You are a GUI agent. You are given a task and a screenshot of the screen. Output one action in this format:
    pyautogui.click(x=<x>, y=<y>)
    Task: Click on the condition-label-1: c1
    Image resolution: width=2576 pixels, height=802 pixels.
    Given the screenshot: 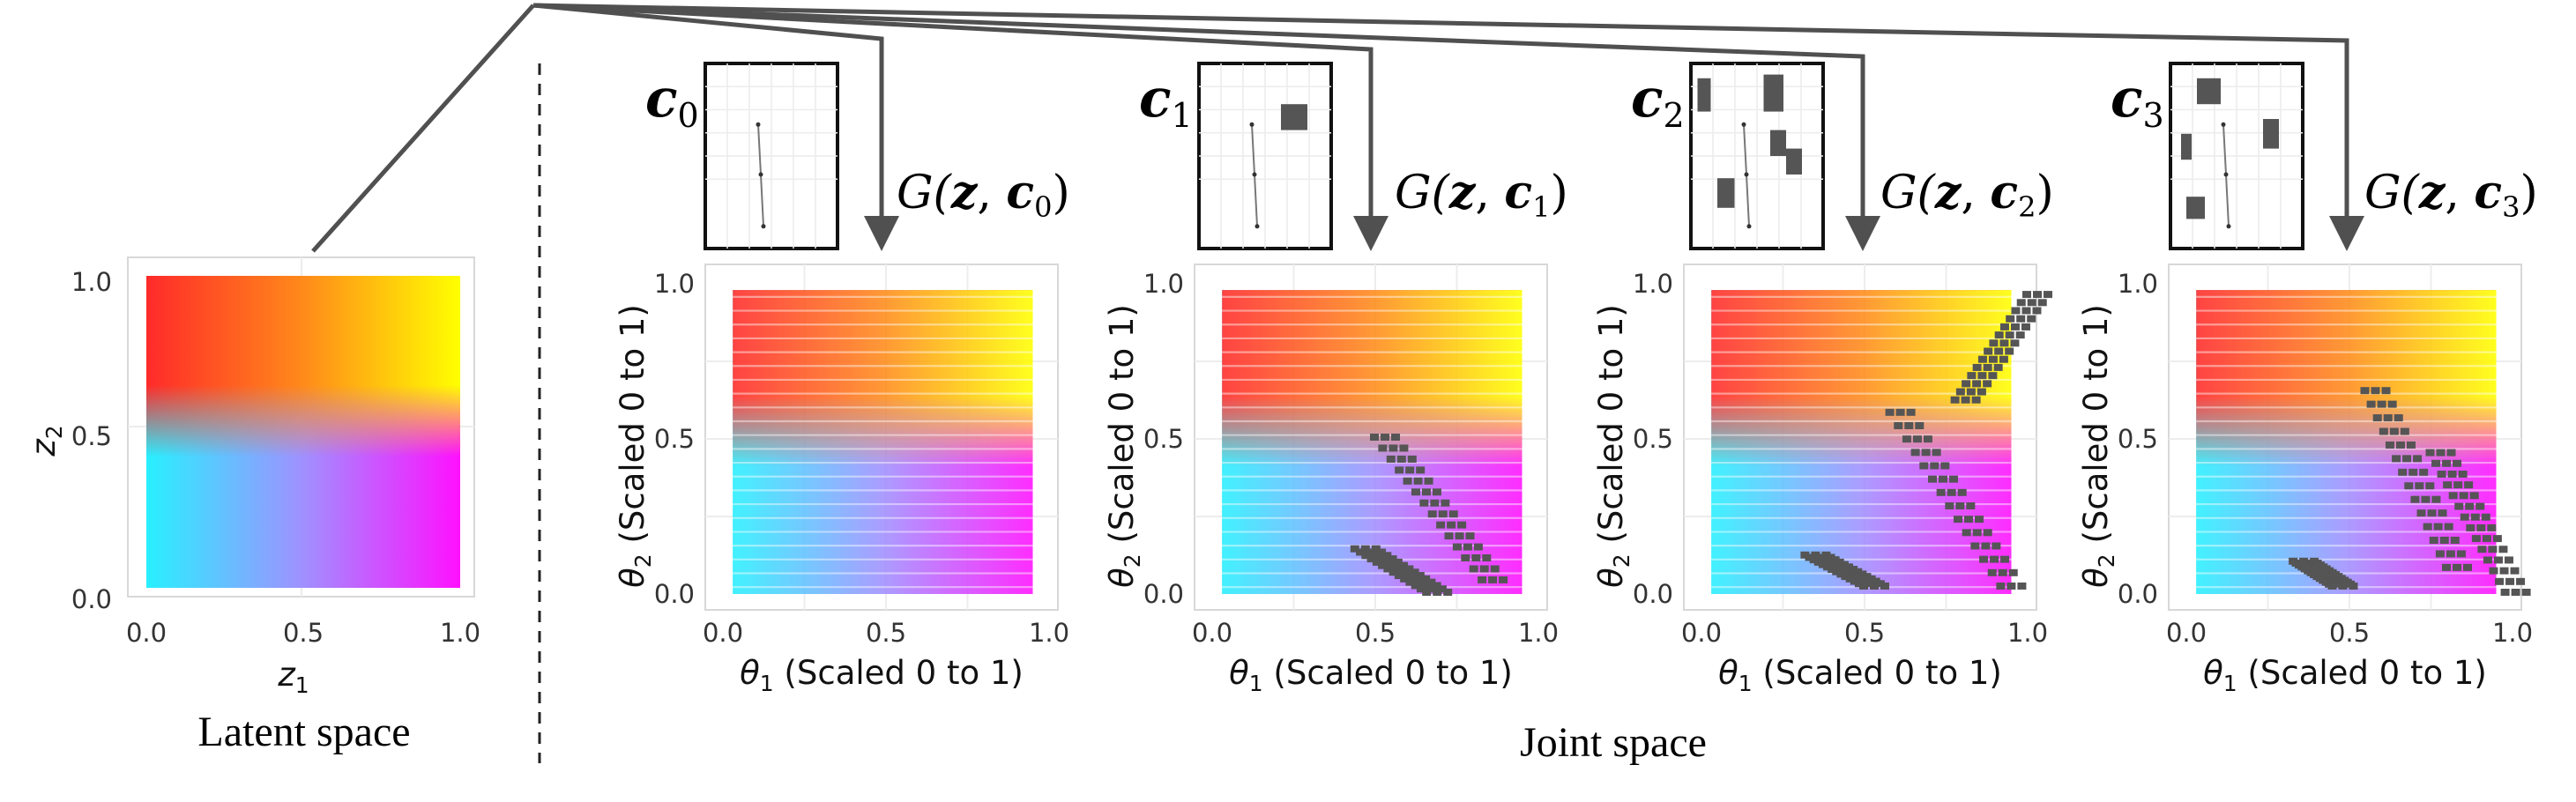 What is the action you would take?
    pyautogui.click(x=1166, y=101)
    